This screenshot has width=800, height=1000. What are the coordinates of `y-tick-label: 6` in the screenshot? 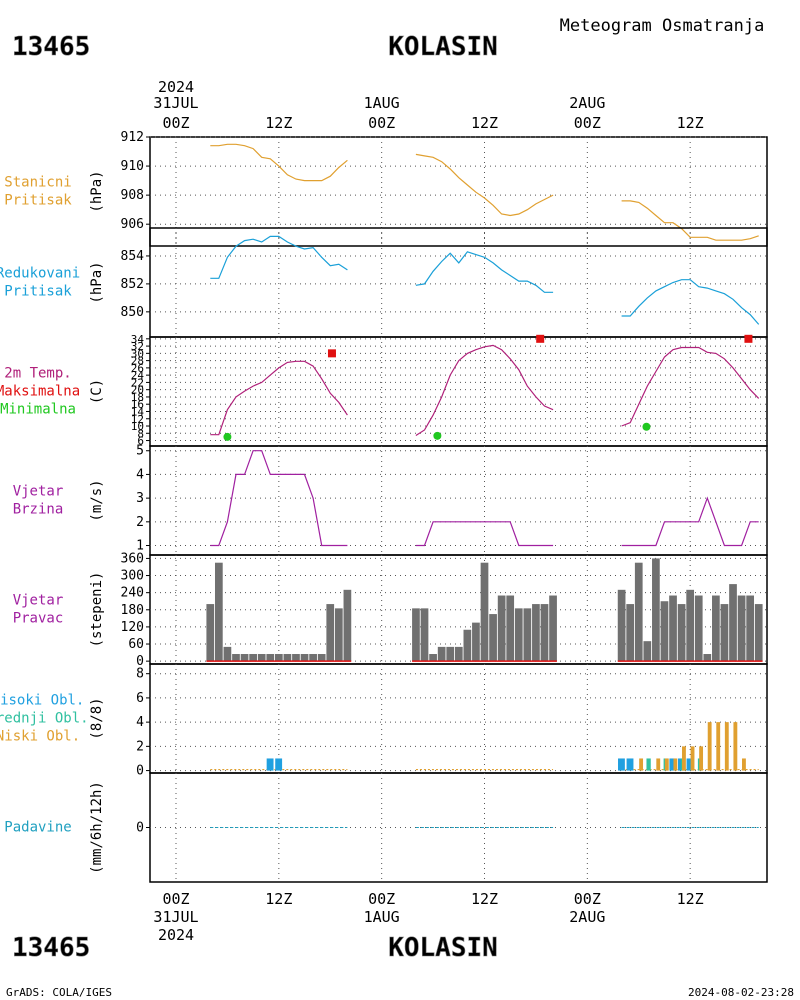 It's located at (140, 441).